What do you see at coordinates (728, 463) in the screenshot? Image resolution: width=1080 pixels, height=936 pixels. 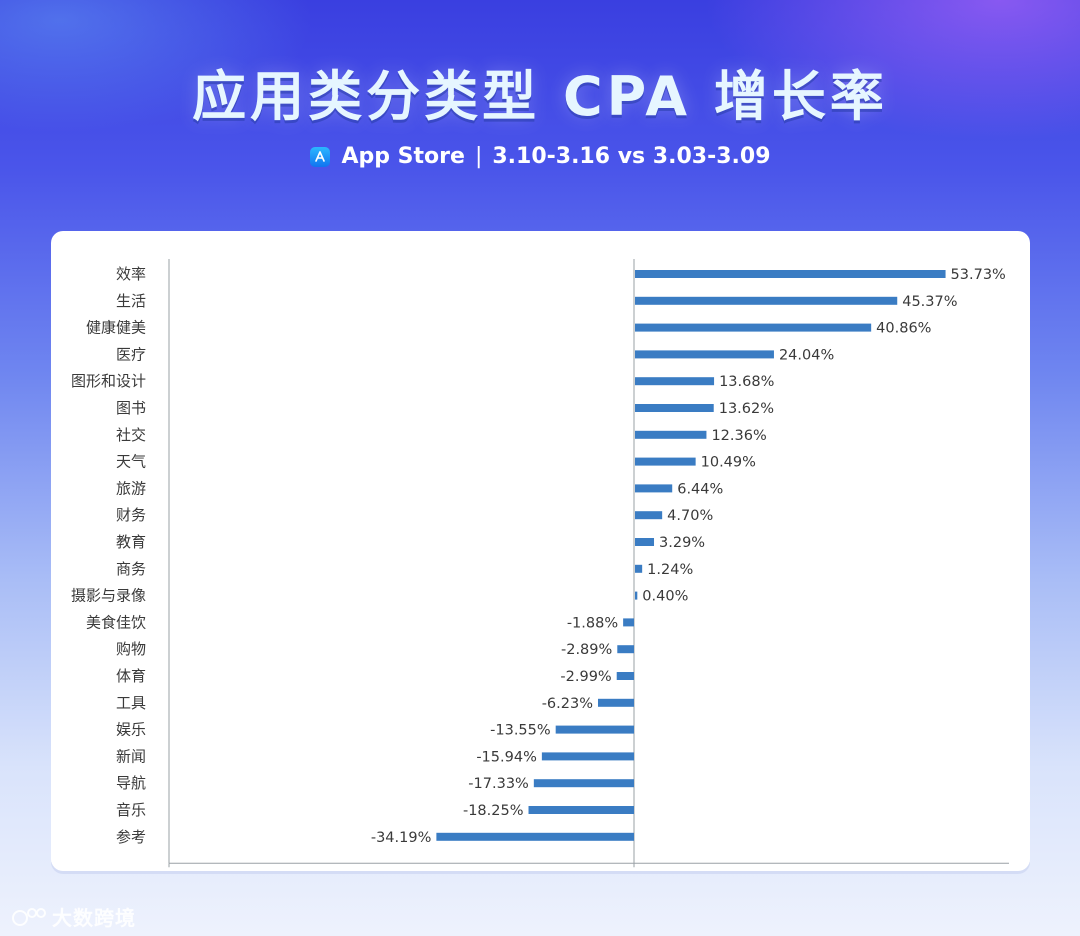 I see `data-label: 10.49%` at bounding box center [728, 463].